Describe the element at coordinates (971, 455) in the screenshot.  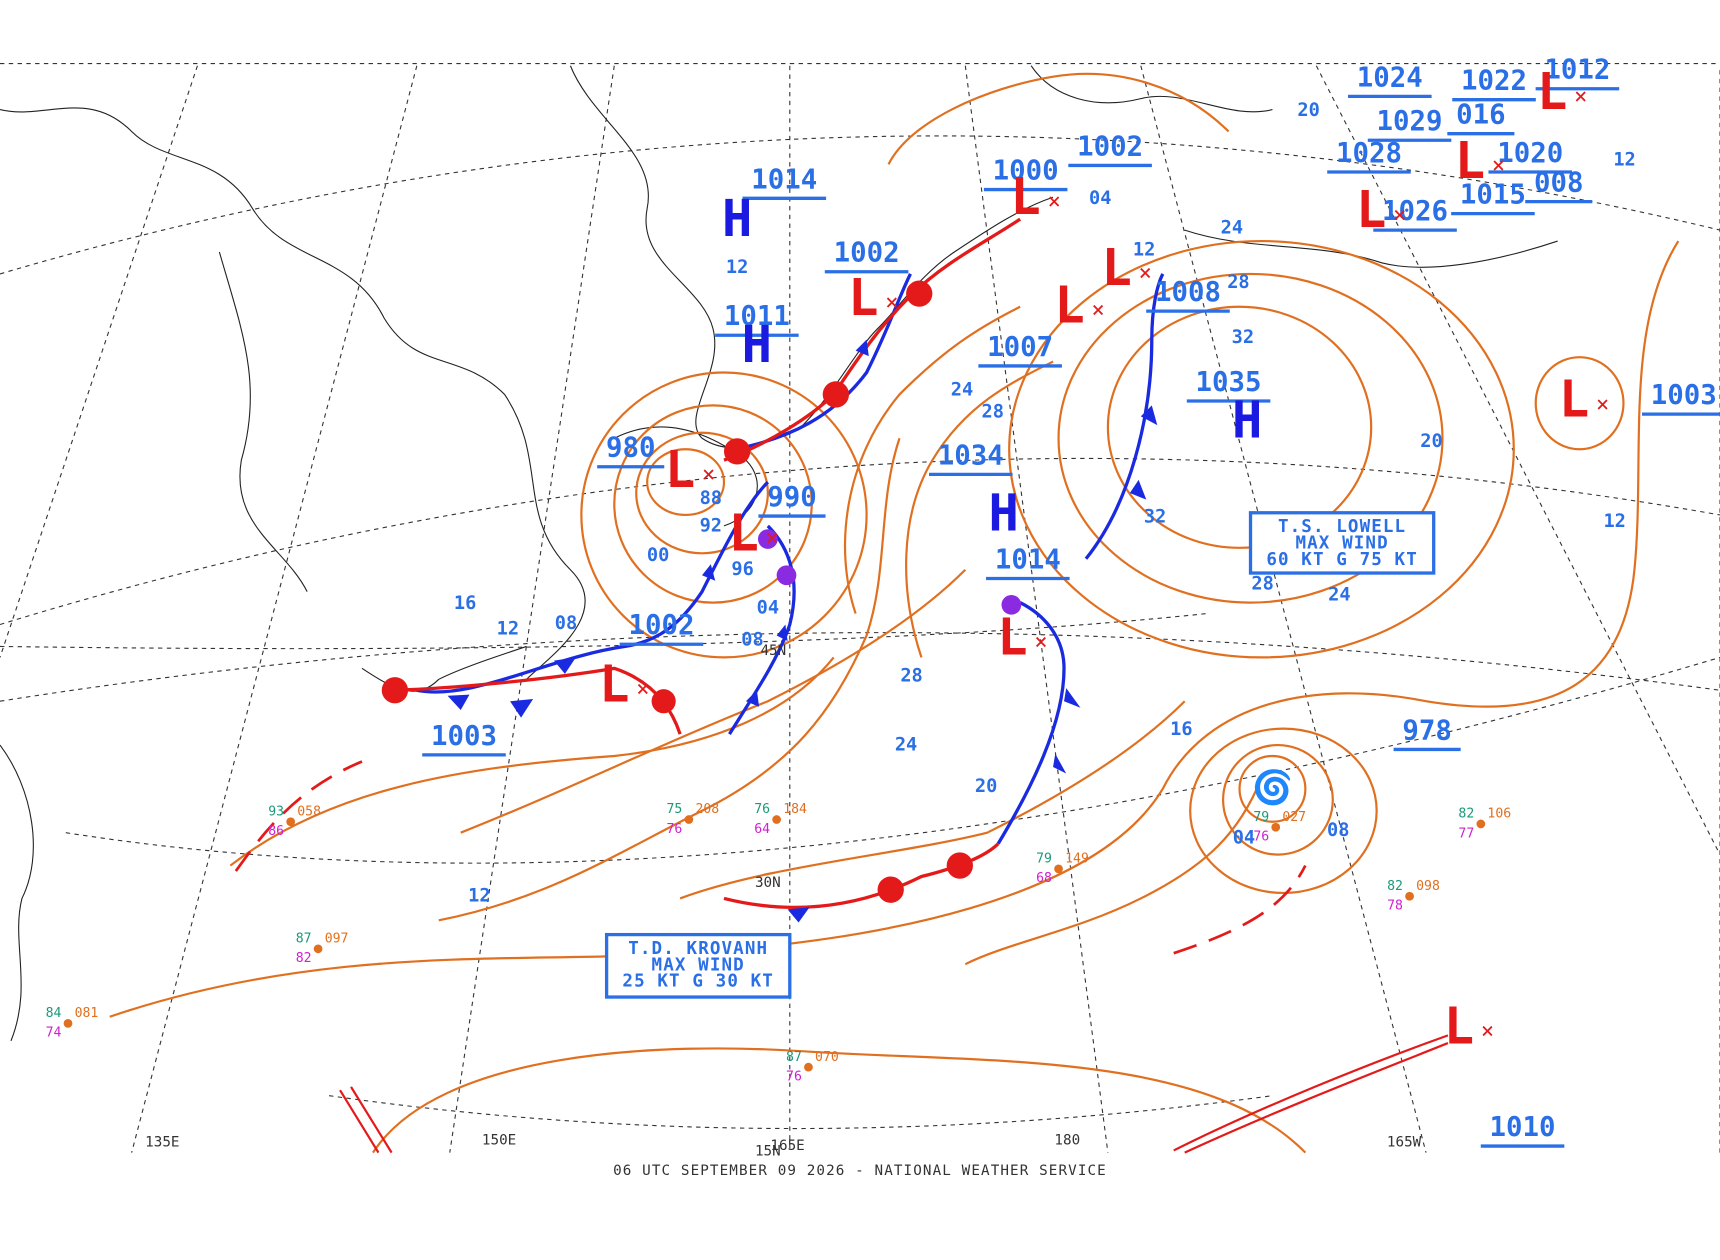
I see `pressure-label: 1034` at that location.